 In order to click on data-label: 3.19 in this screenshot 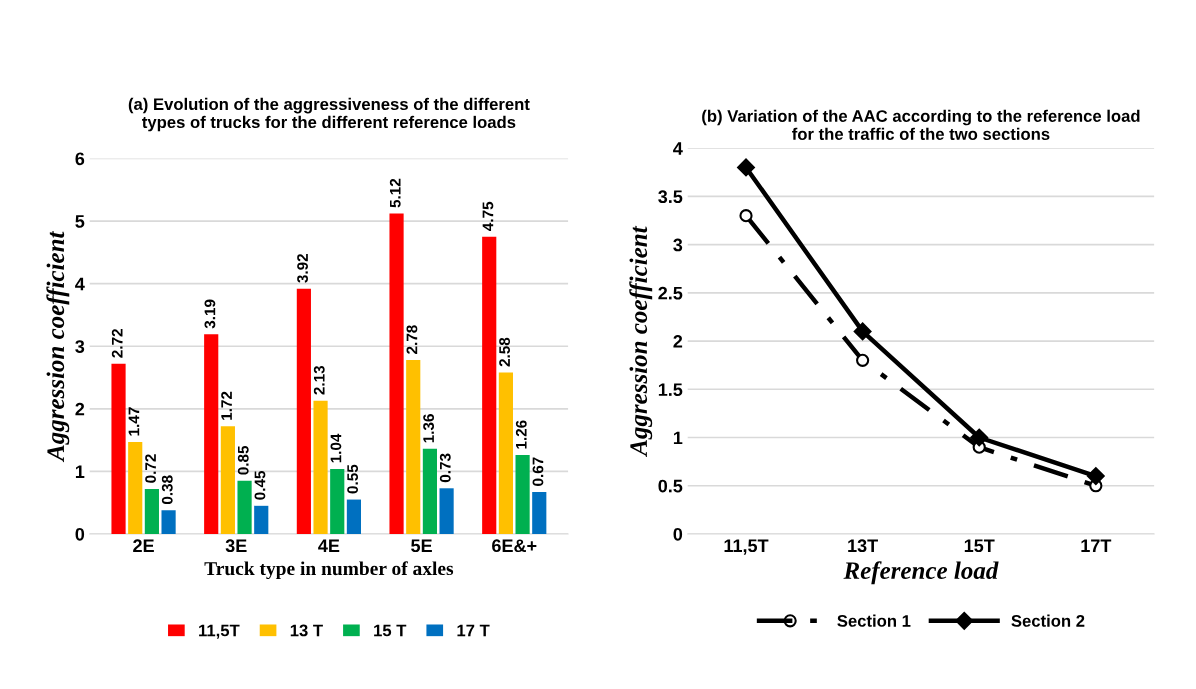, I will do `click(210, 314)`.